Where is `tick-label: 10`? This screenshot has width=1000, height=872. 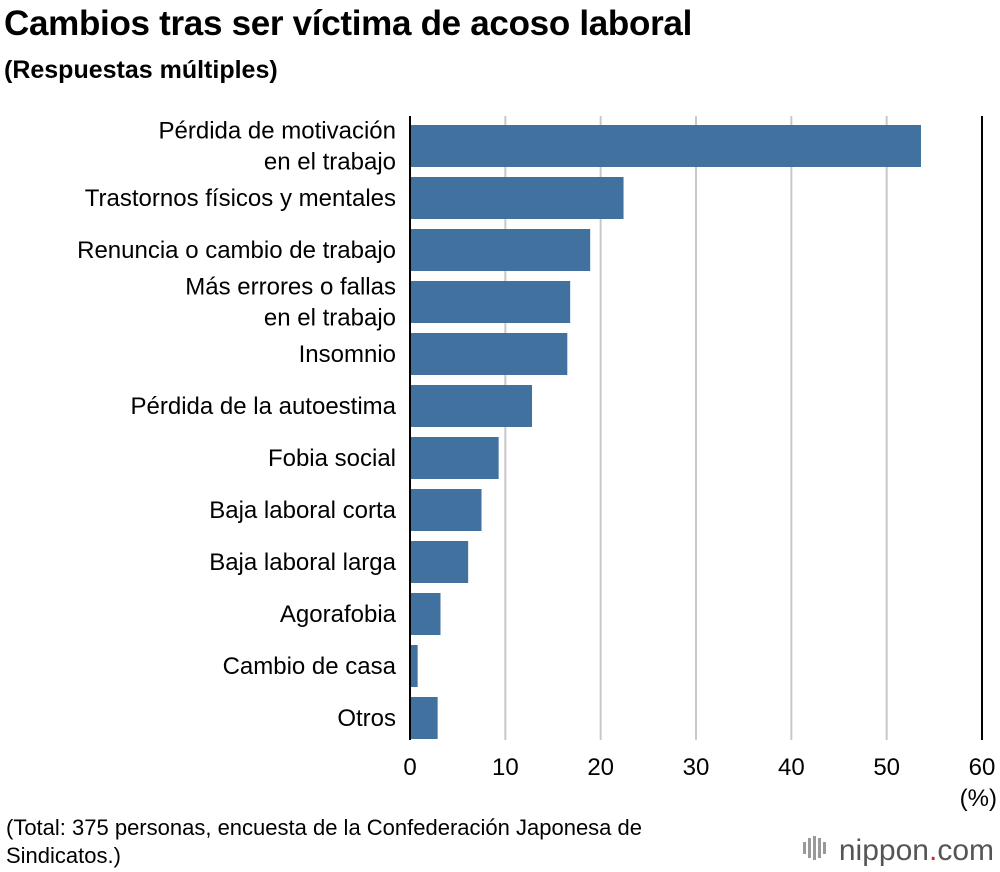
tick-label: 10 is located at coordinates (505, 767).